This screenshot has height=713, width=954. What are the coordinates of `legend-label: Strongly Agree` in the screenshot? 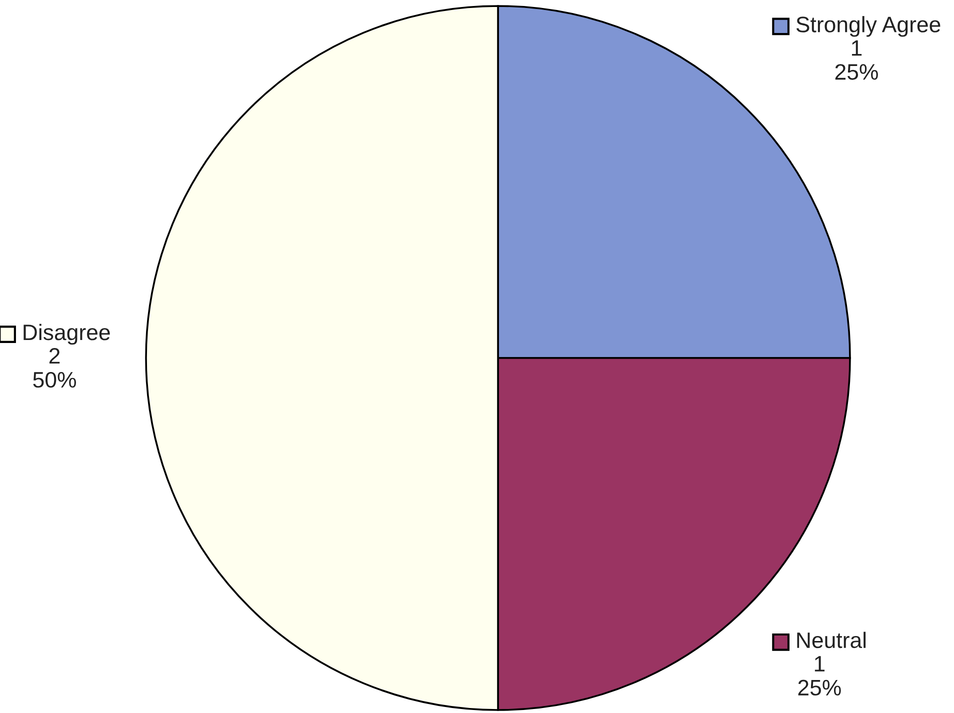 It's located at (868, 26).